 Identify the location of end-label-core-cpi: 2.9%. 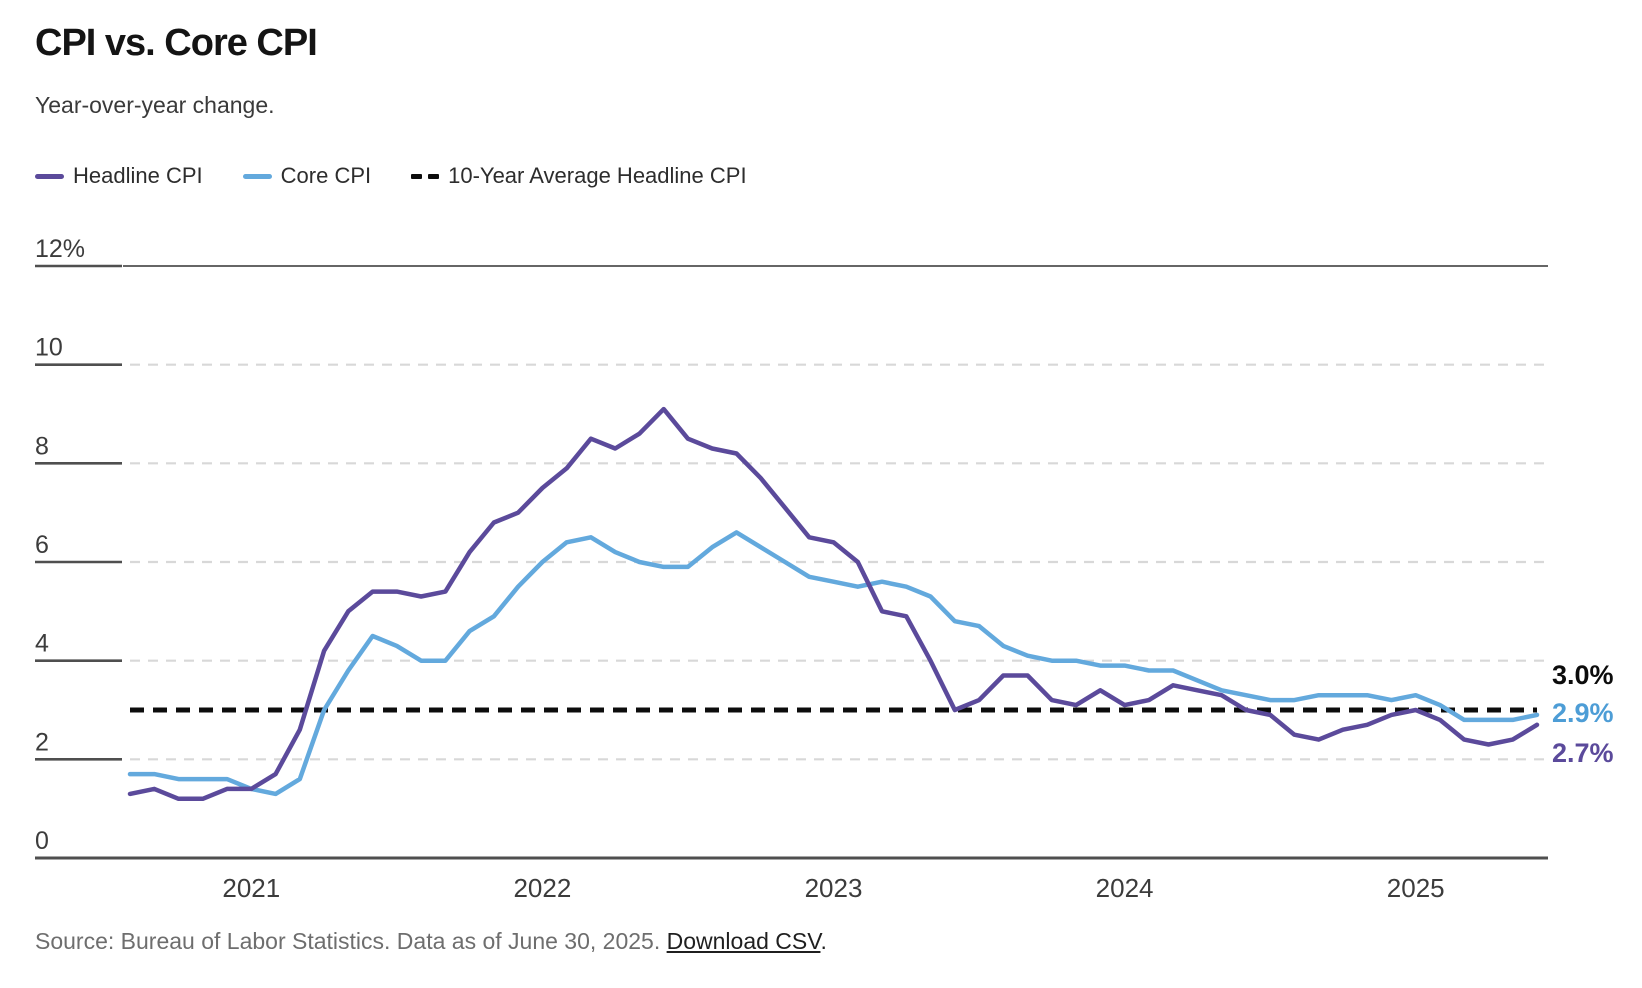
(1583, 713).